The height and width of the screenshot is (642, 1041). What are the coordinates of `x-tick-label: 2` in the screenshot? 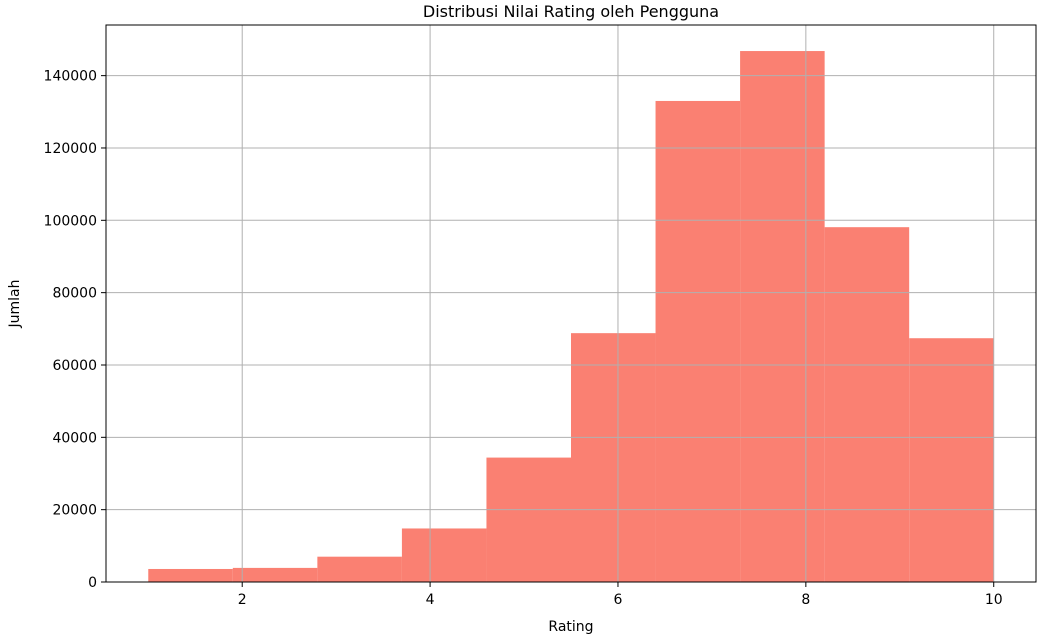 It's located at (242, 600).